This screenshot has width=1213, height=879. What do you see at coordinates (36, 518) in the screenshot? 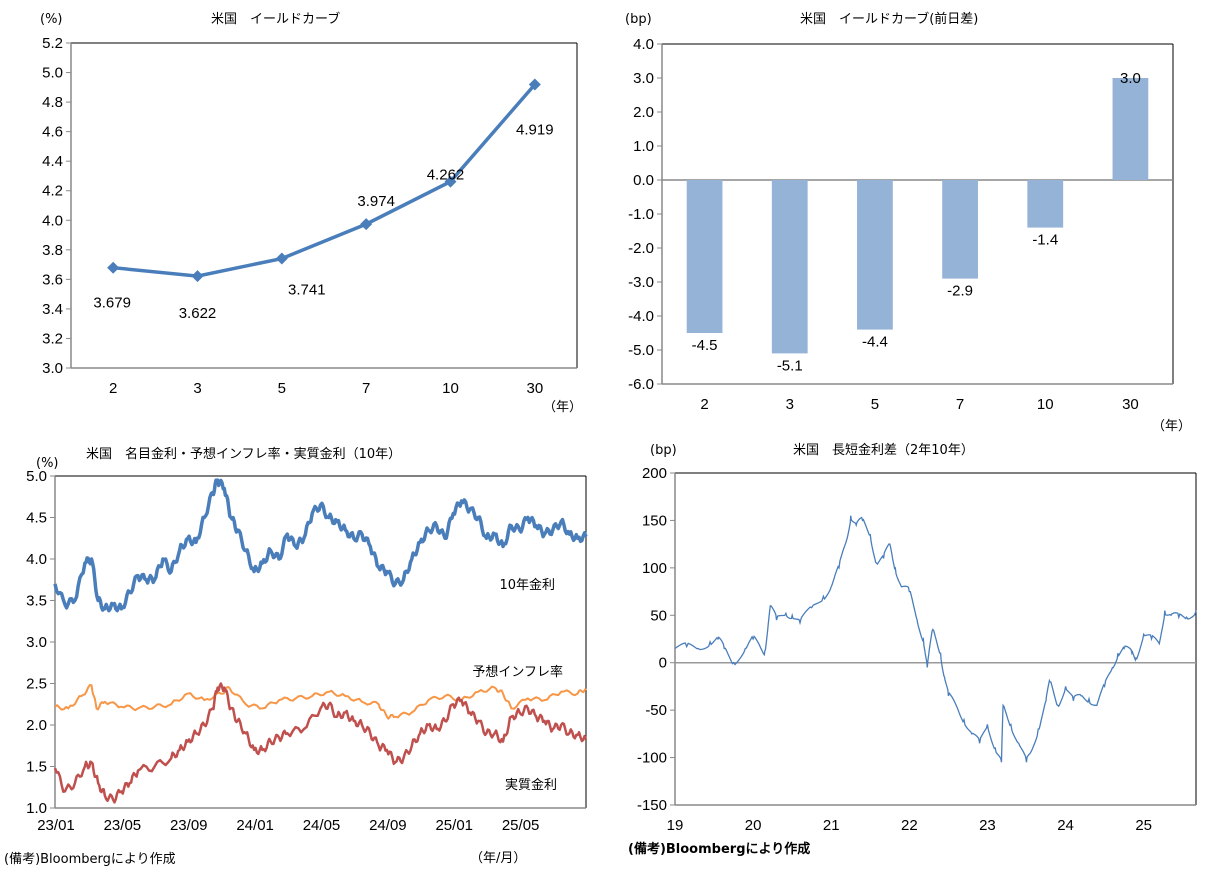
I see `y-tick-label: 4.5` at bounding box center [36, 518].